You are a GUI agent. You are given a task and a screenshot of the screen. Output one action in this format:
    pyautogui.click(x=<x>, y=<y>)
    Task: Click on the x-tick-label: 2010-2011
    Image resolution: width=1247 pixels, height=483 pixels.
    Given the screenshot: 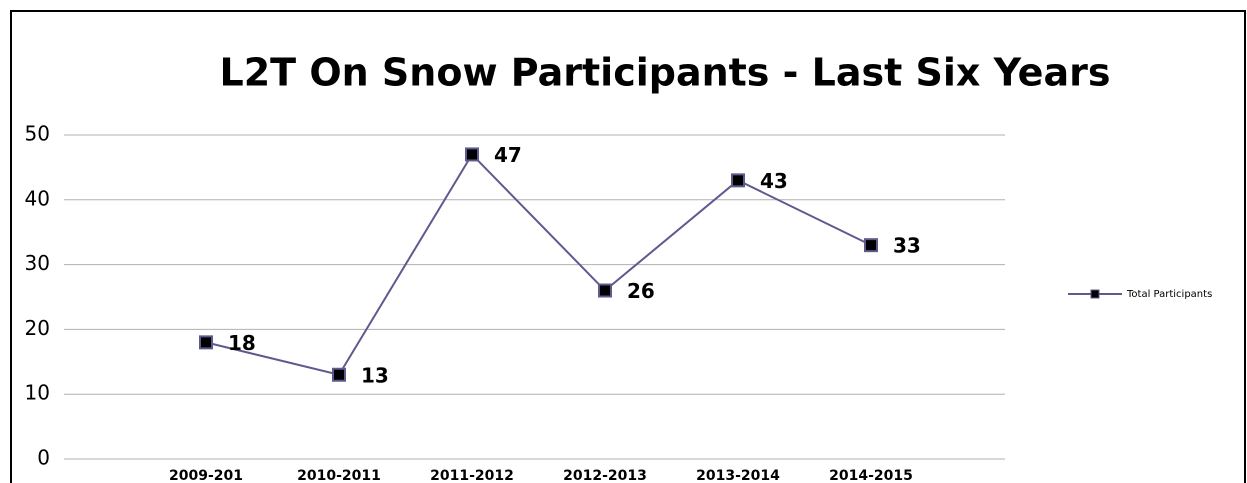 What is the action you would take?
    pyautogui.click(x=339, y=475)
    